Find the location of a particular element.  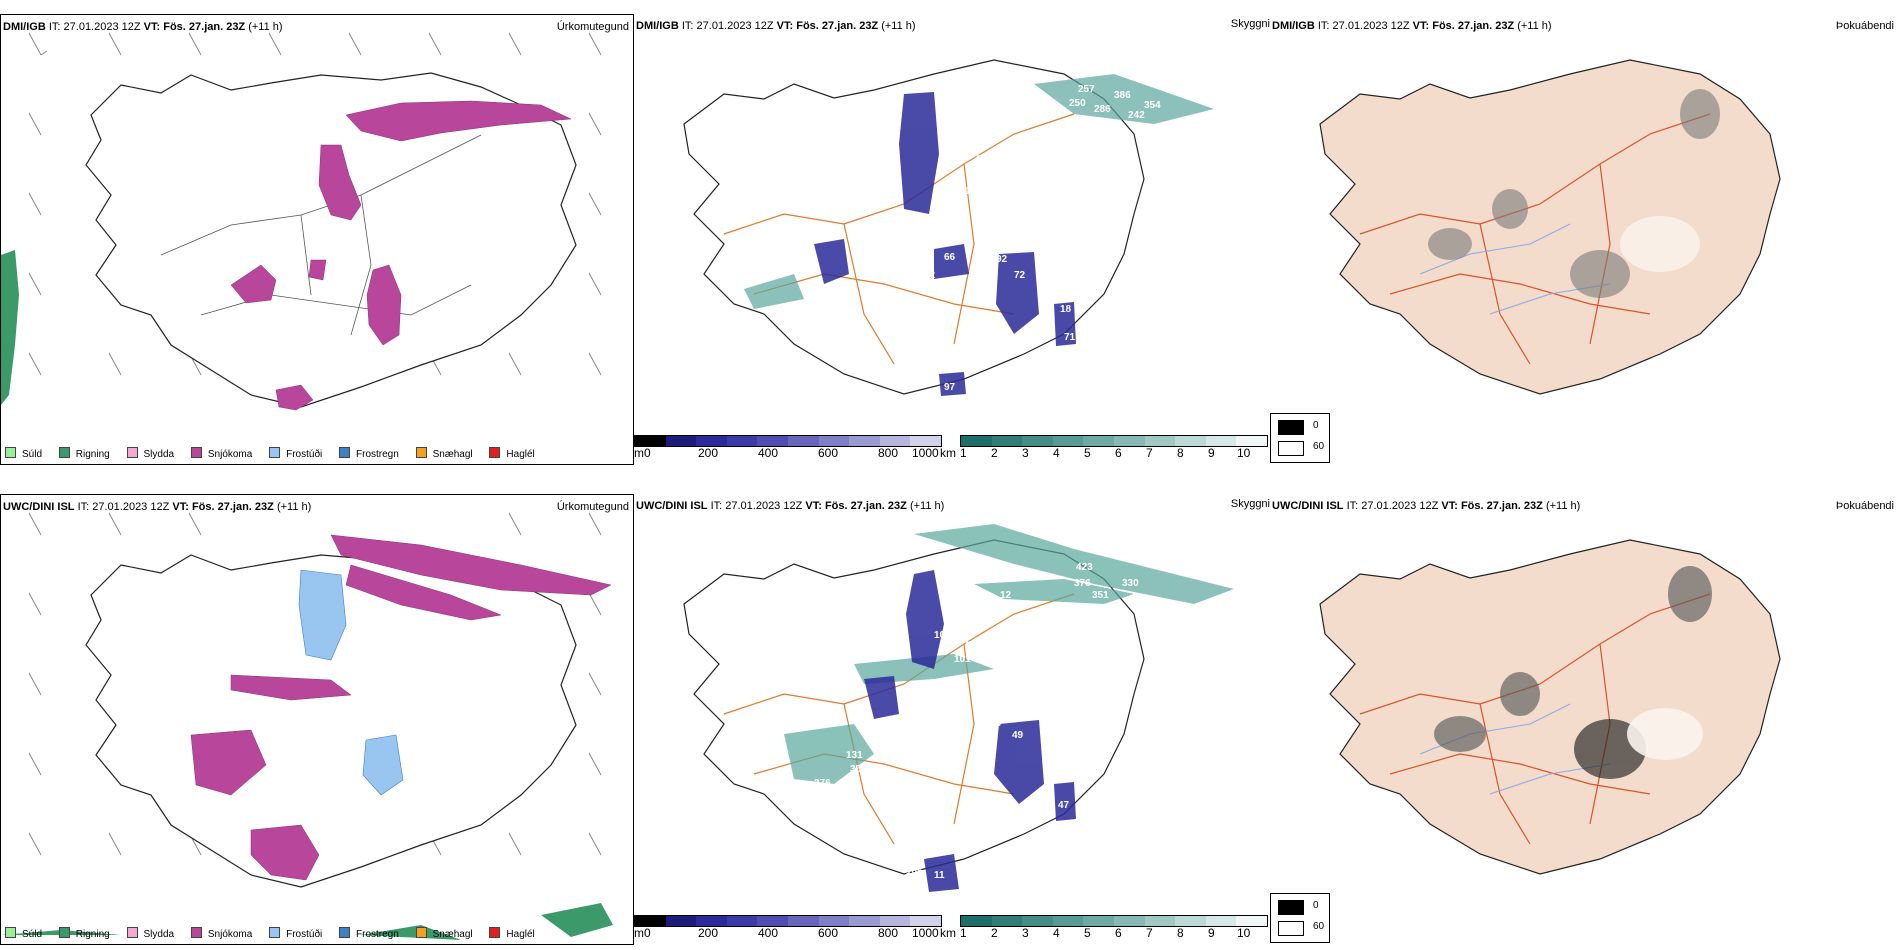

cloud-label: 354 is located at coordinates (1152, 105).